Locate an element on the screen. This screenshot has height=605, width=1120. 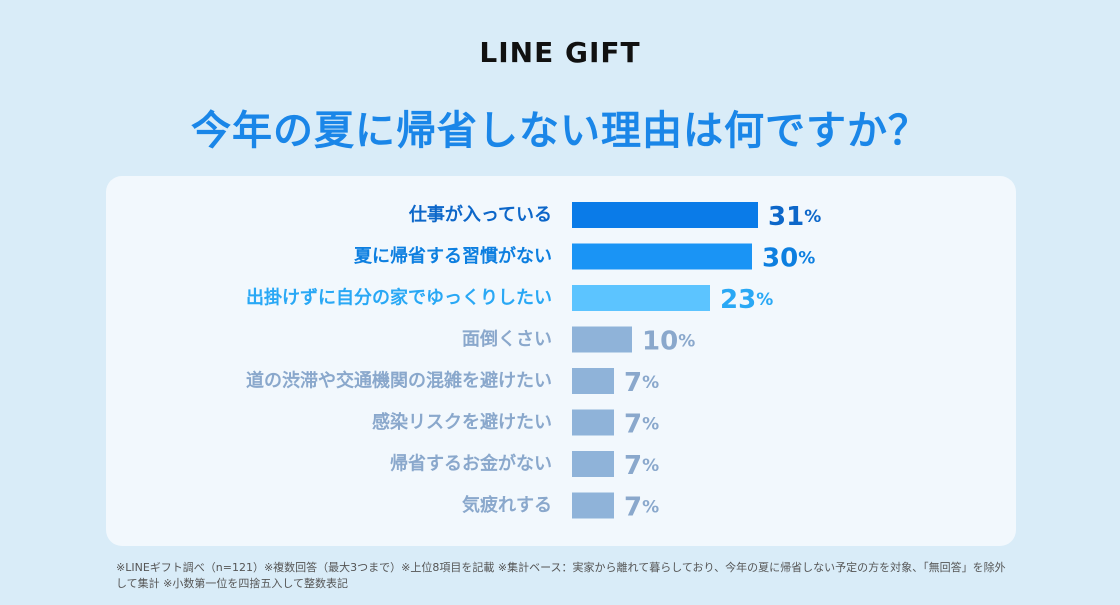
value-label: 23% is located at coordinates (746, 300).